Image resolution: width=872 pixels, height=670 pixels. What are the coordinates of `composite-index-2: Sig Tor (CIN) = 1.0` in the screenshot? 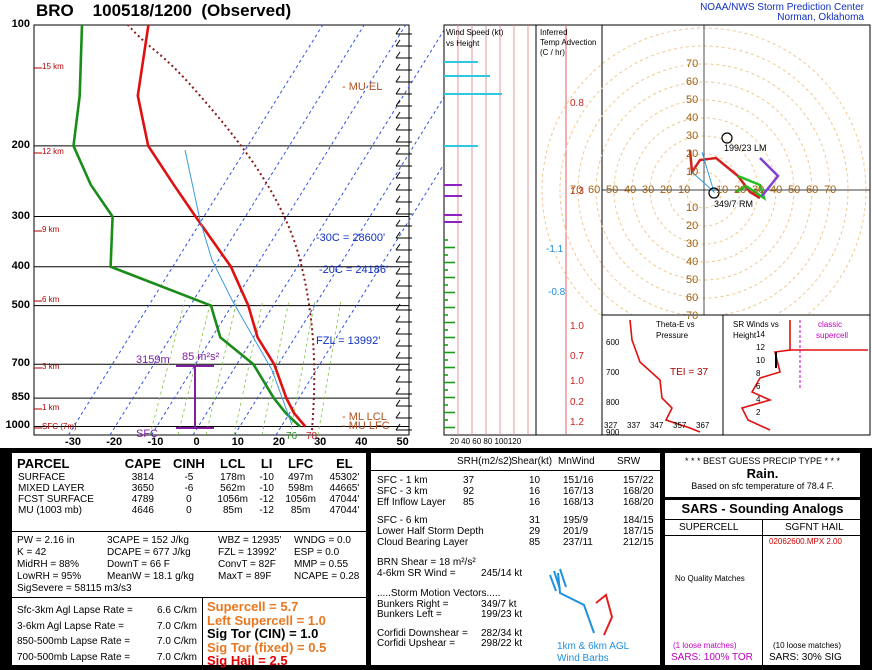 It's located at (263, 633).